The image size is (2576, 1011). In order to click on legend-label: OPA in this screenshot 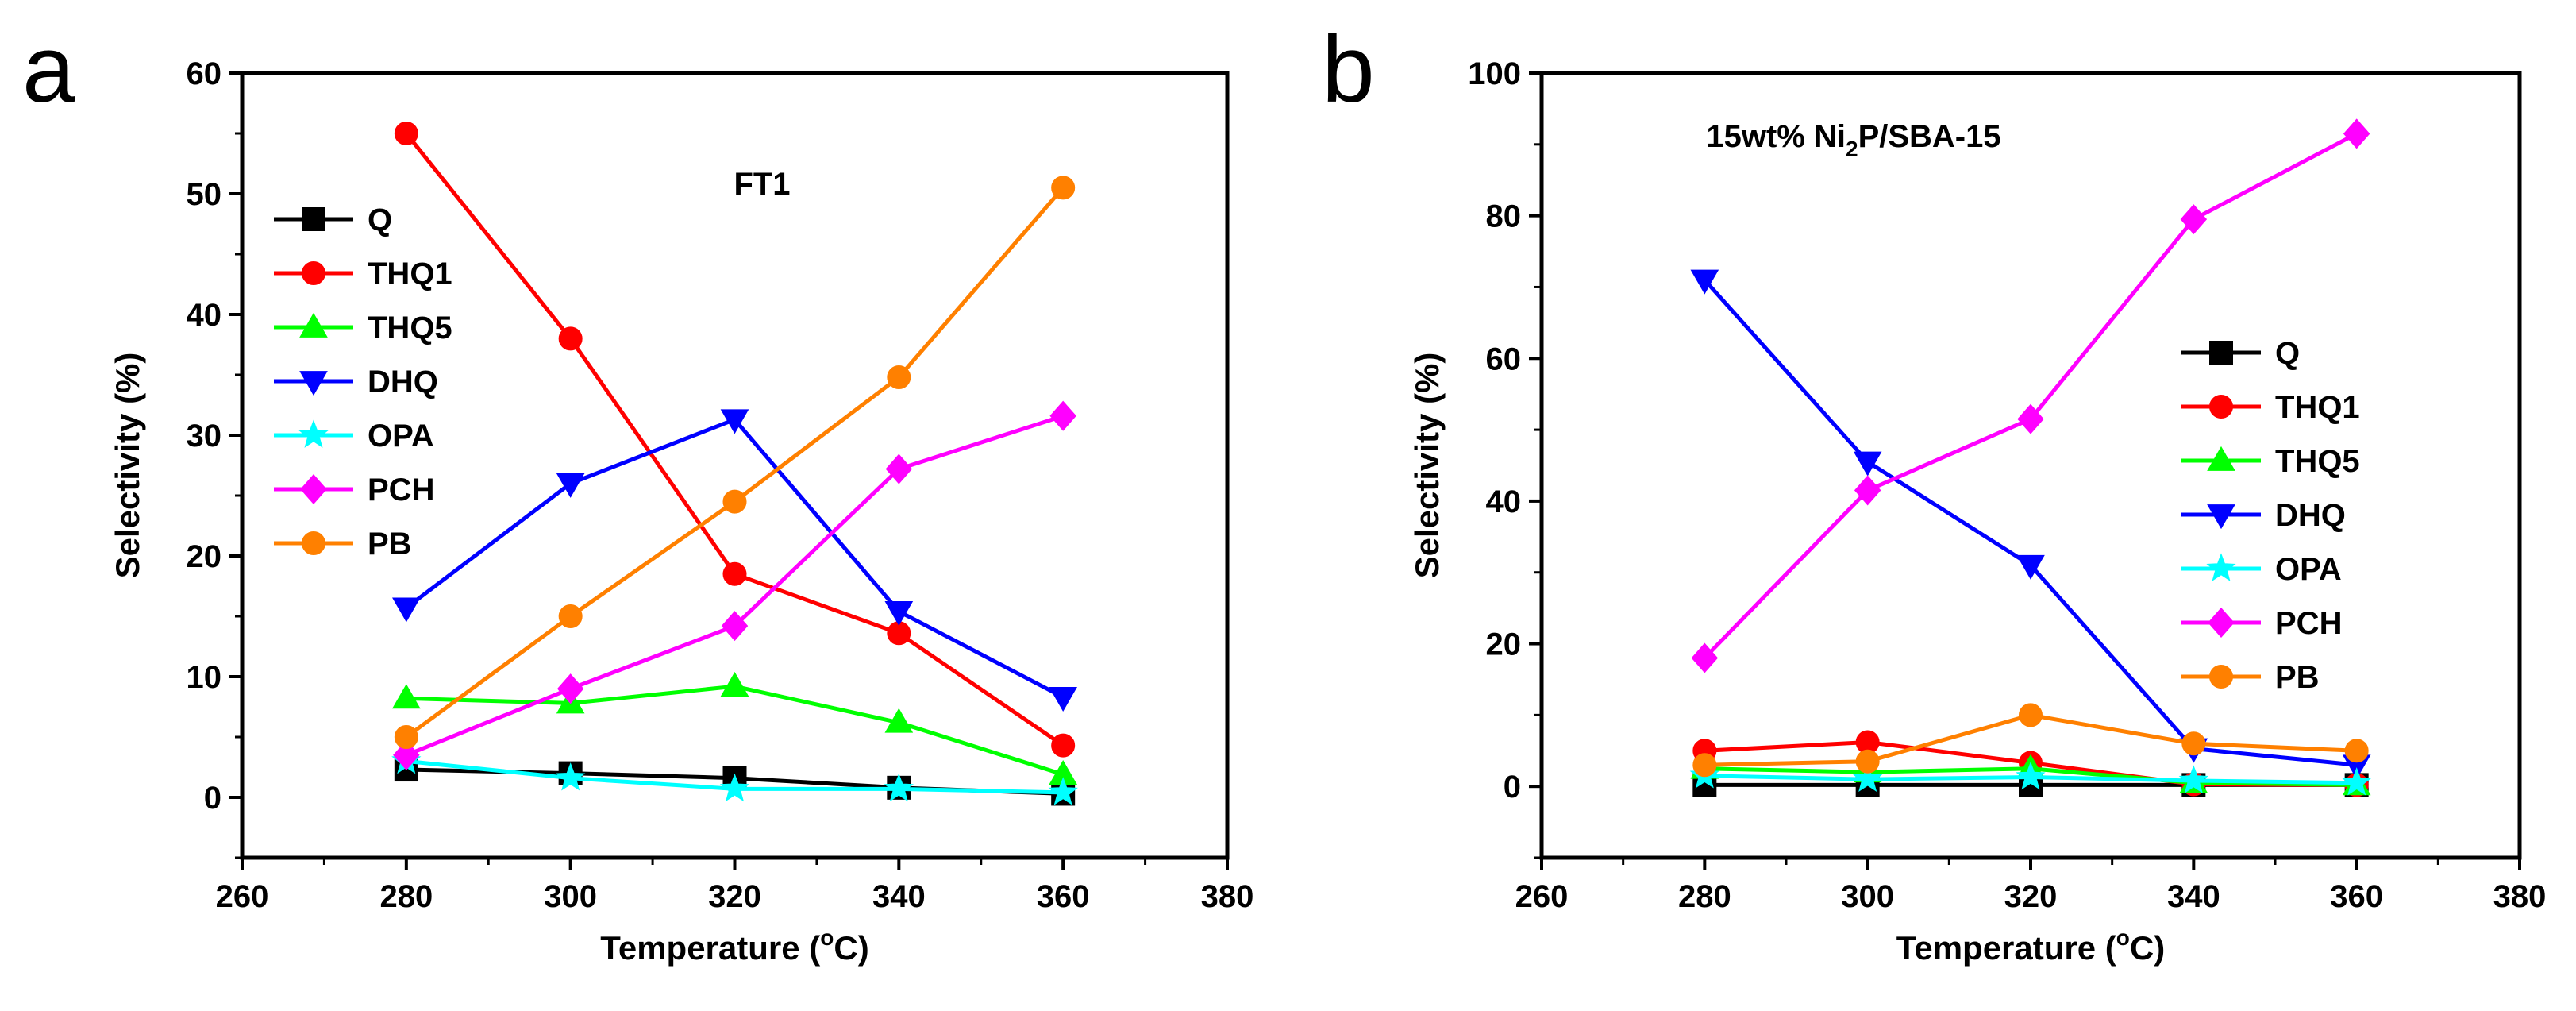, I will do `click(401, 436)`.